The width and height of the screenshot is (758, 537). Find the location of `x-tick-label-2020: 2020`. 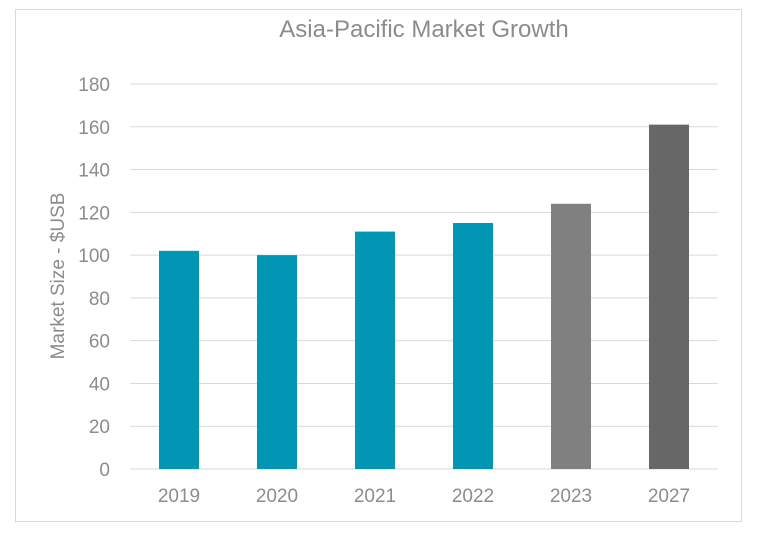

x-tick-label-2020: 2020 is located at coordinates (277, 496).